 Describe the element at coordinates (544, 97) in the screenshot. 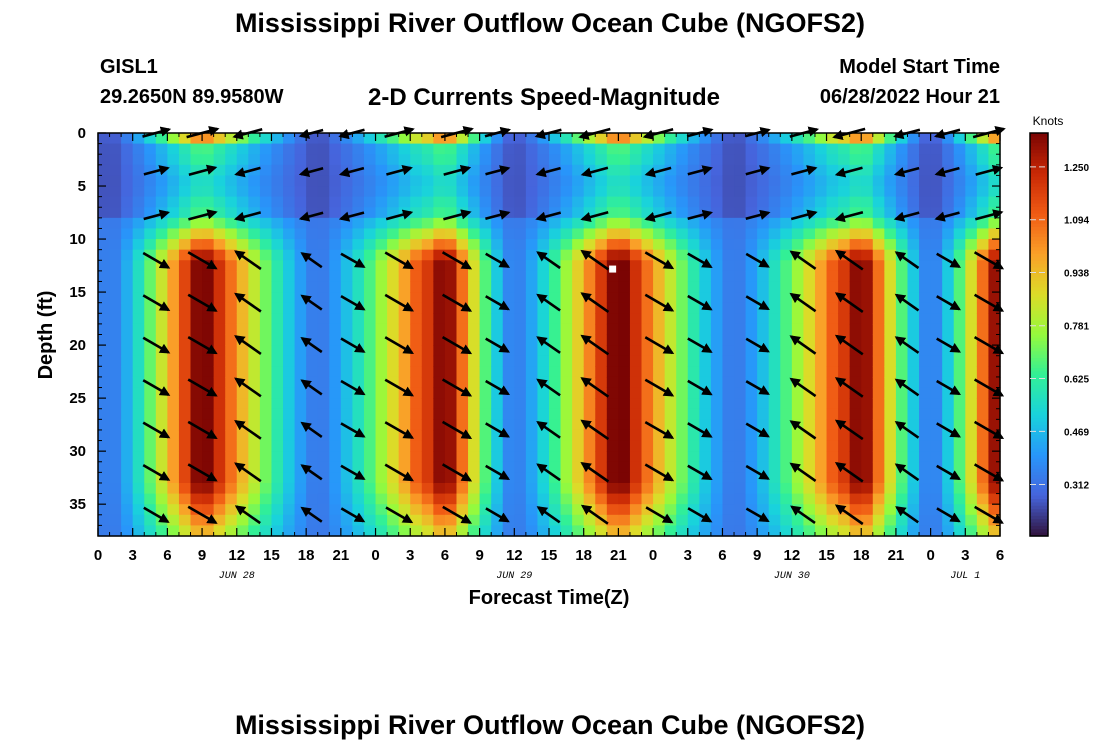

I see `chart-subtitle: 2-D Currents Speed-Magnitude` at that location.